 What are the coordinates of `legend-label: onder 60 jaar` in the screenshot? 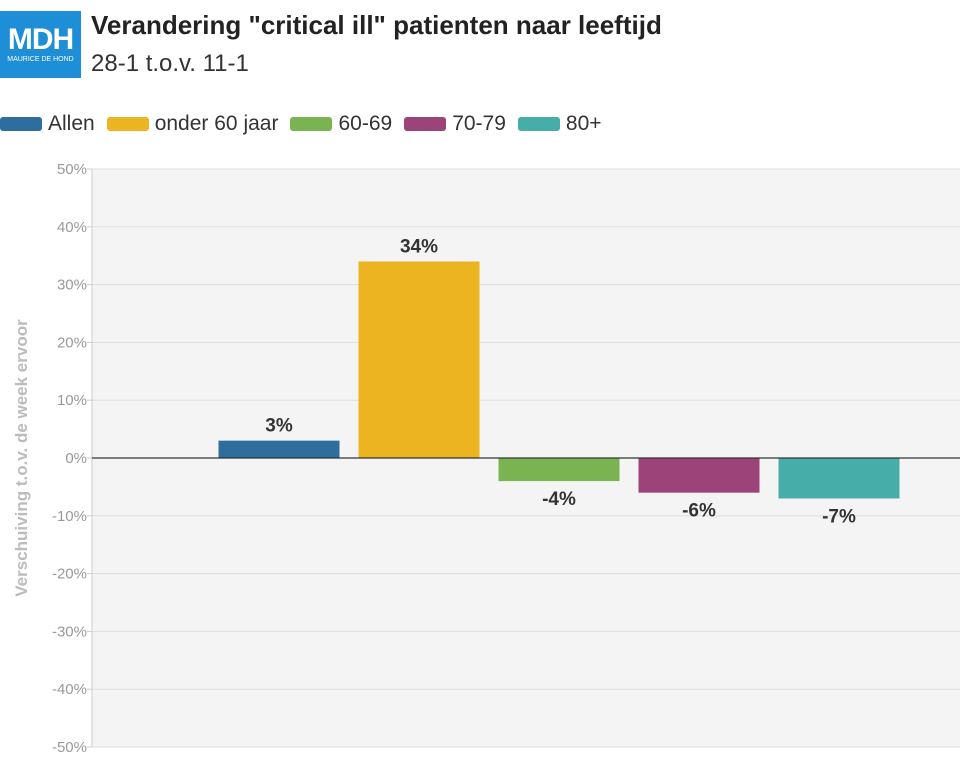 It's located at (216, 123).